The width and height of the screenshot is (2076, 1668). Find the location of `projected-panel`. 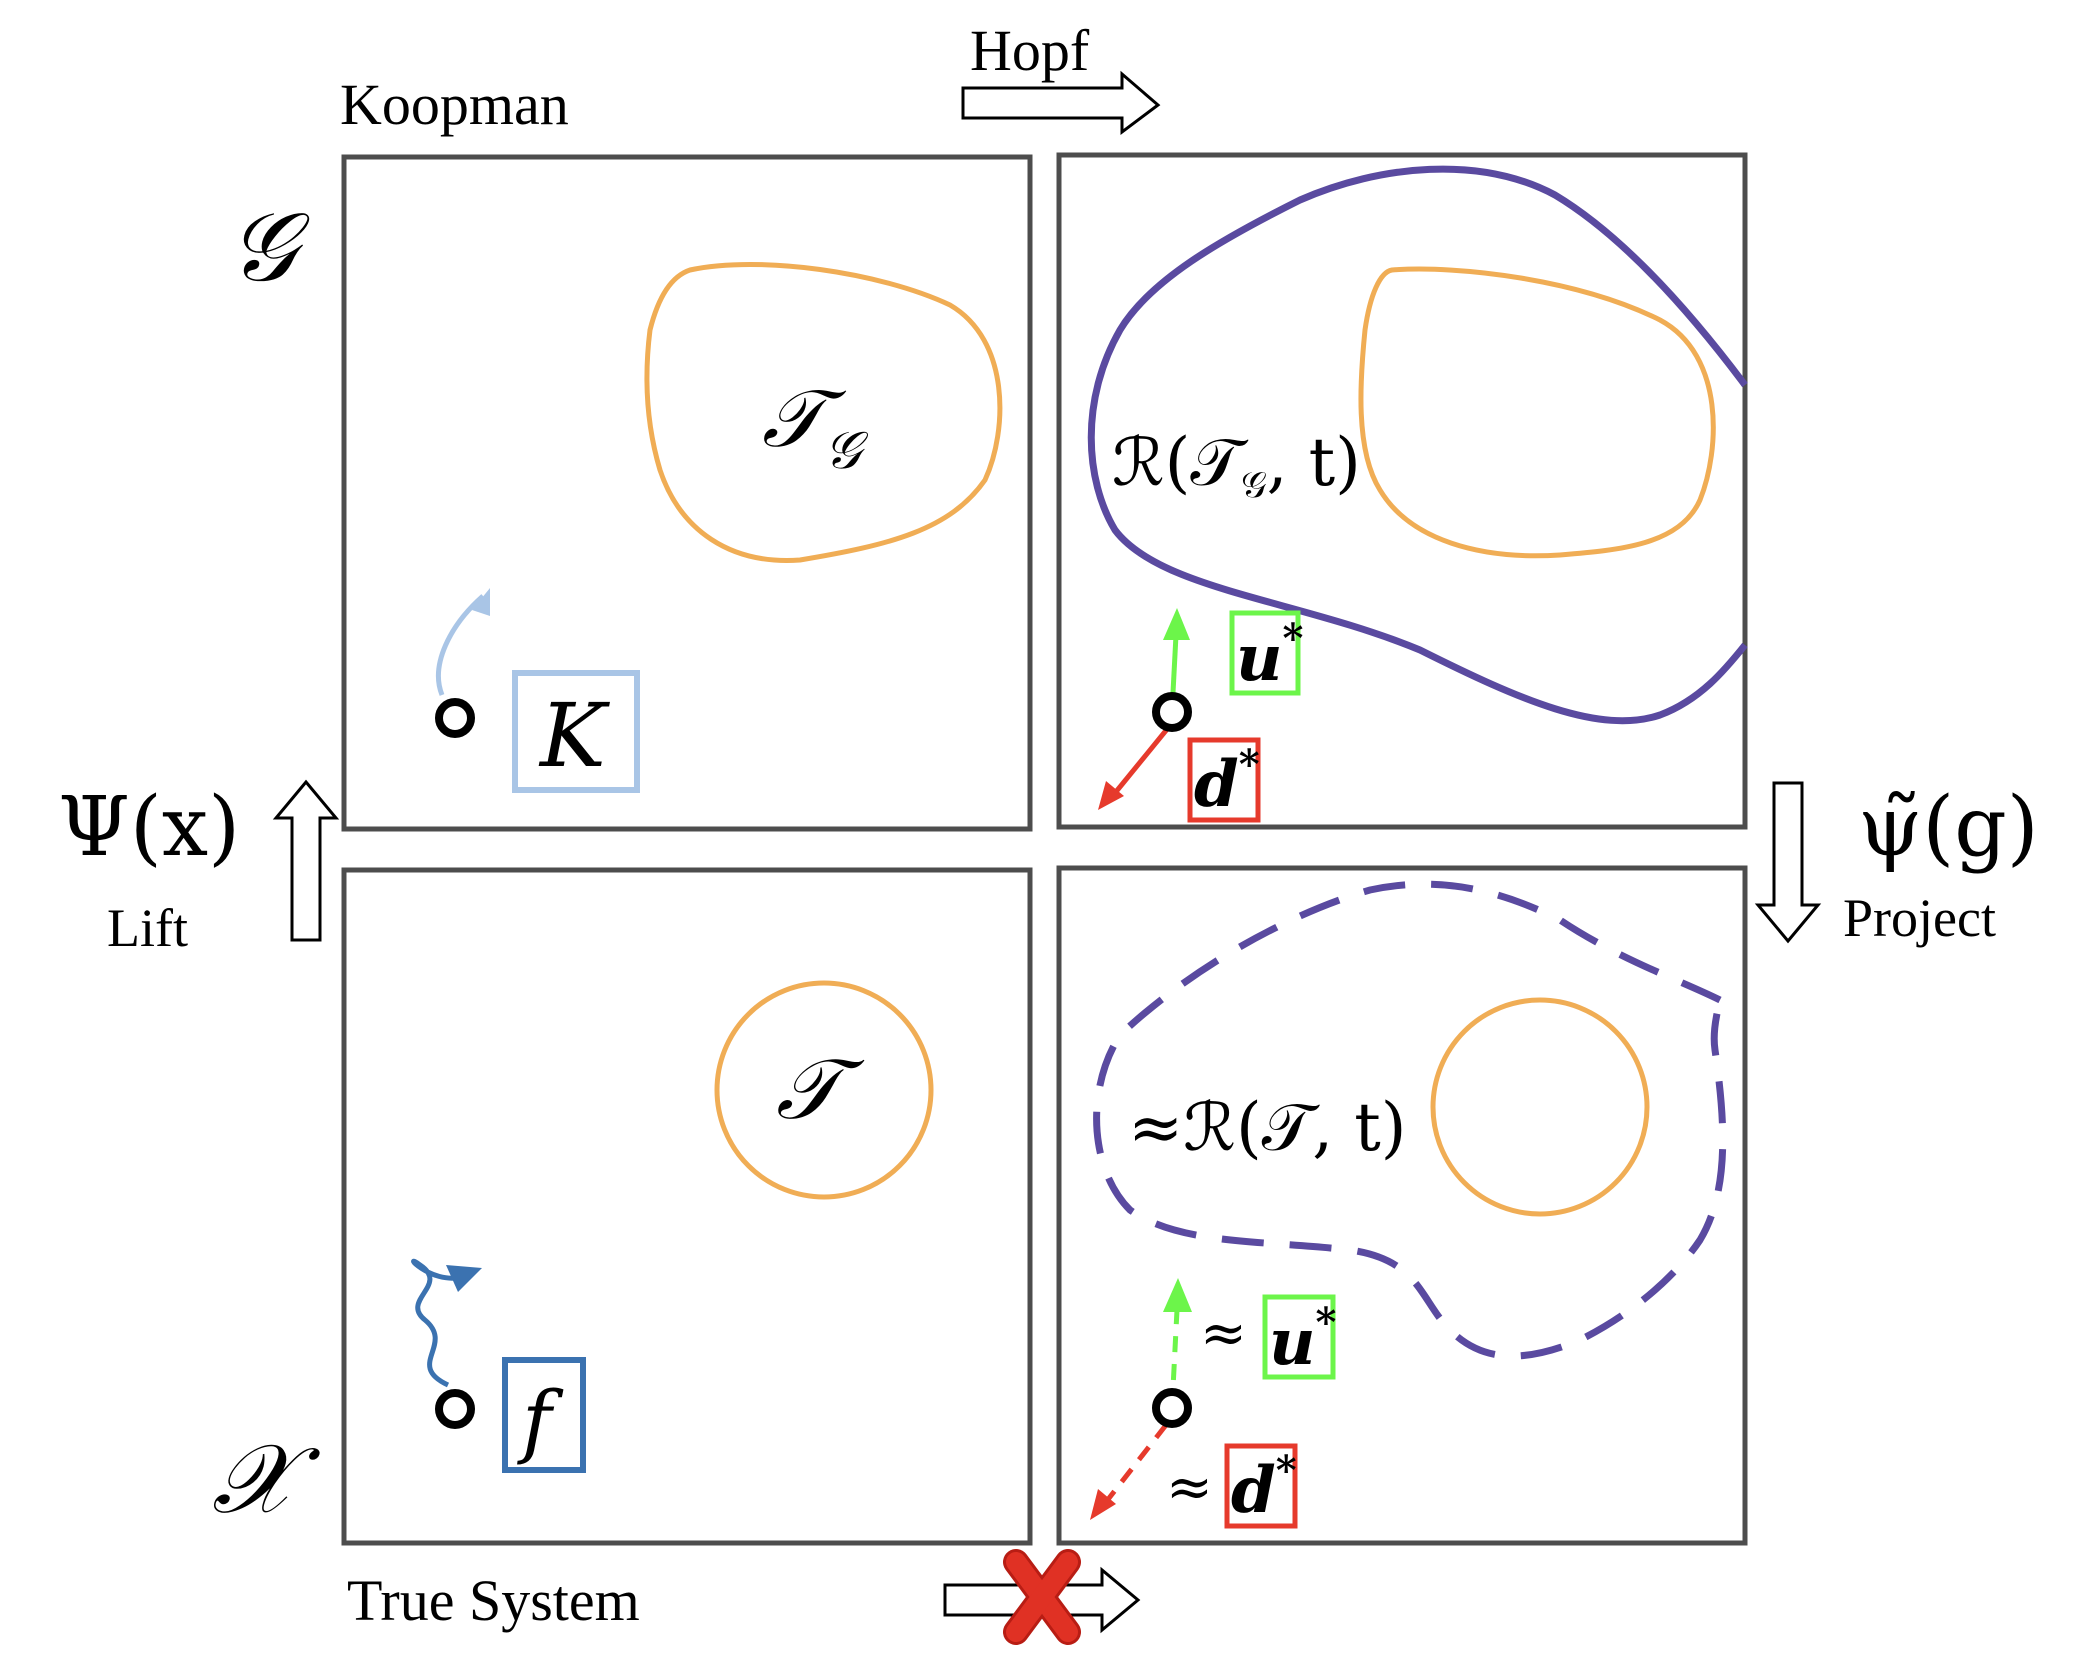

projected-panel is located at coordinates (1402, 1205).